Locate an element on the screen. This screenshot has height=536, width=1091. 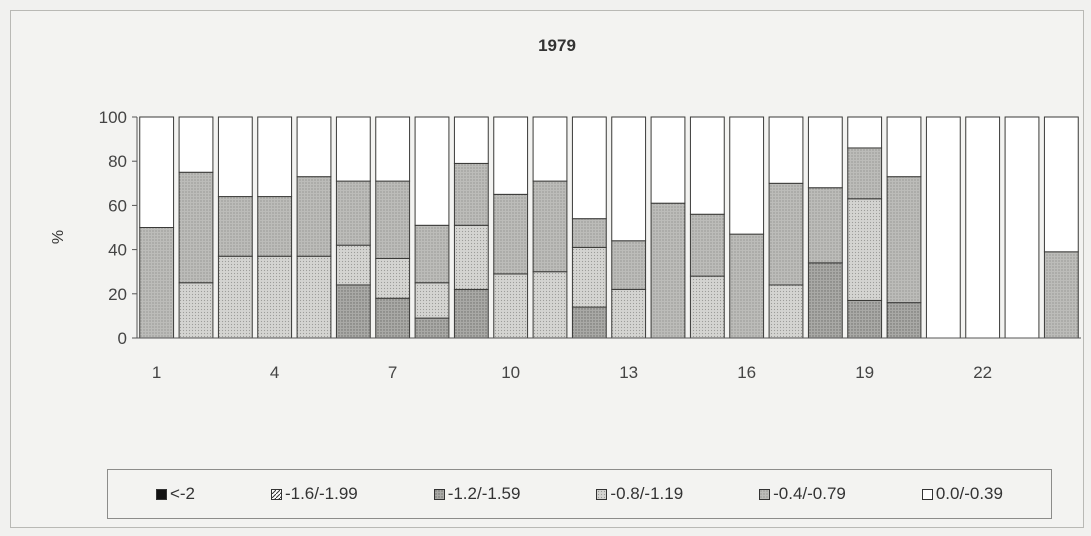
legend-label: 0.0/-0.39 is located at coordinates (969, 493).